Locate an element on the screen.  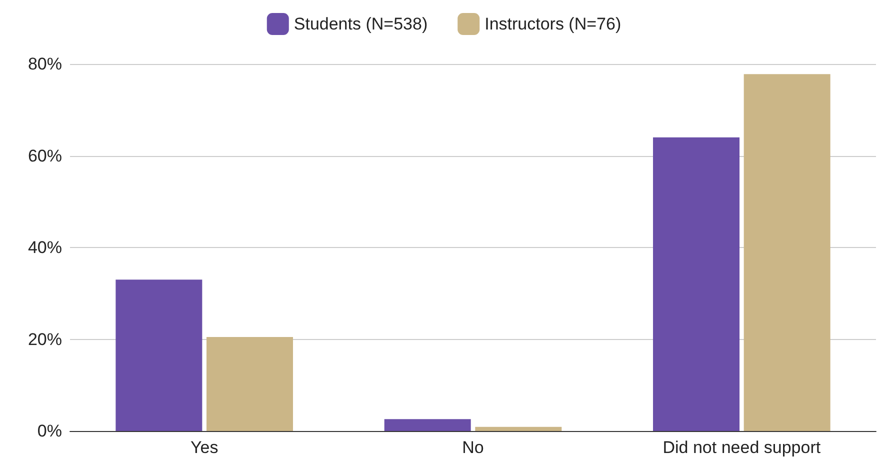
x-tick-label: Did not need support is located at coordinates (741, 447).